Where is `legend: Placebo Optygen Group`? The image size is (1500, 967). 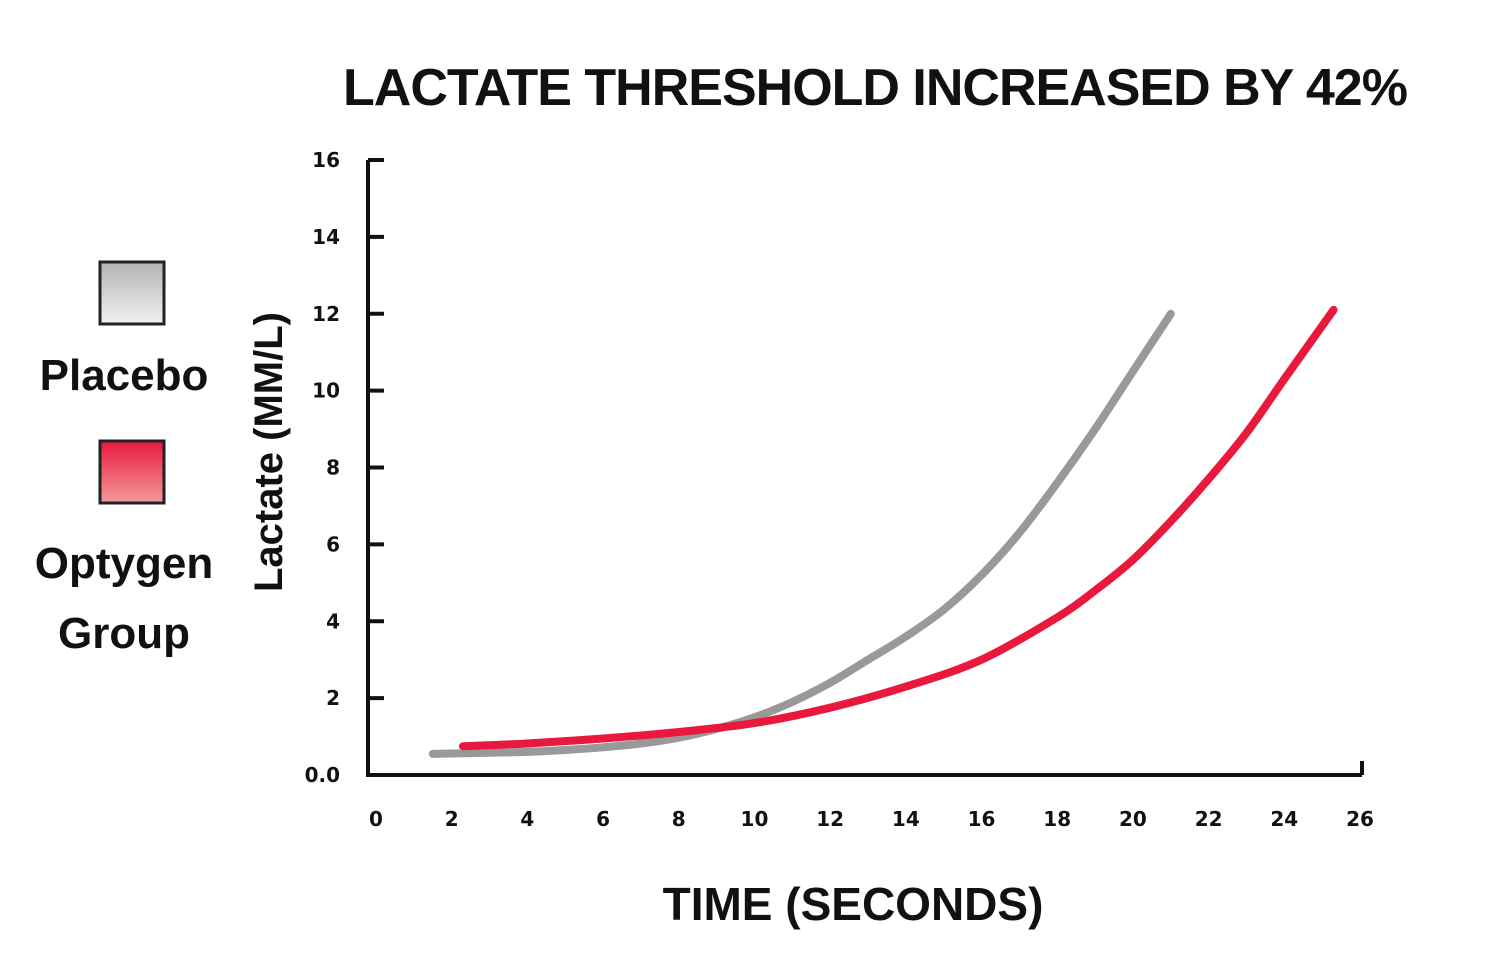 legend: Placebo Optygen Group is located at coordinates (124, 459).